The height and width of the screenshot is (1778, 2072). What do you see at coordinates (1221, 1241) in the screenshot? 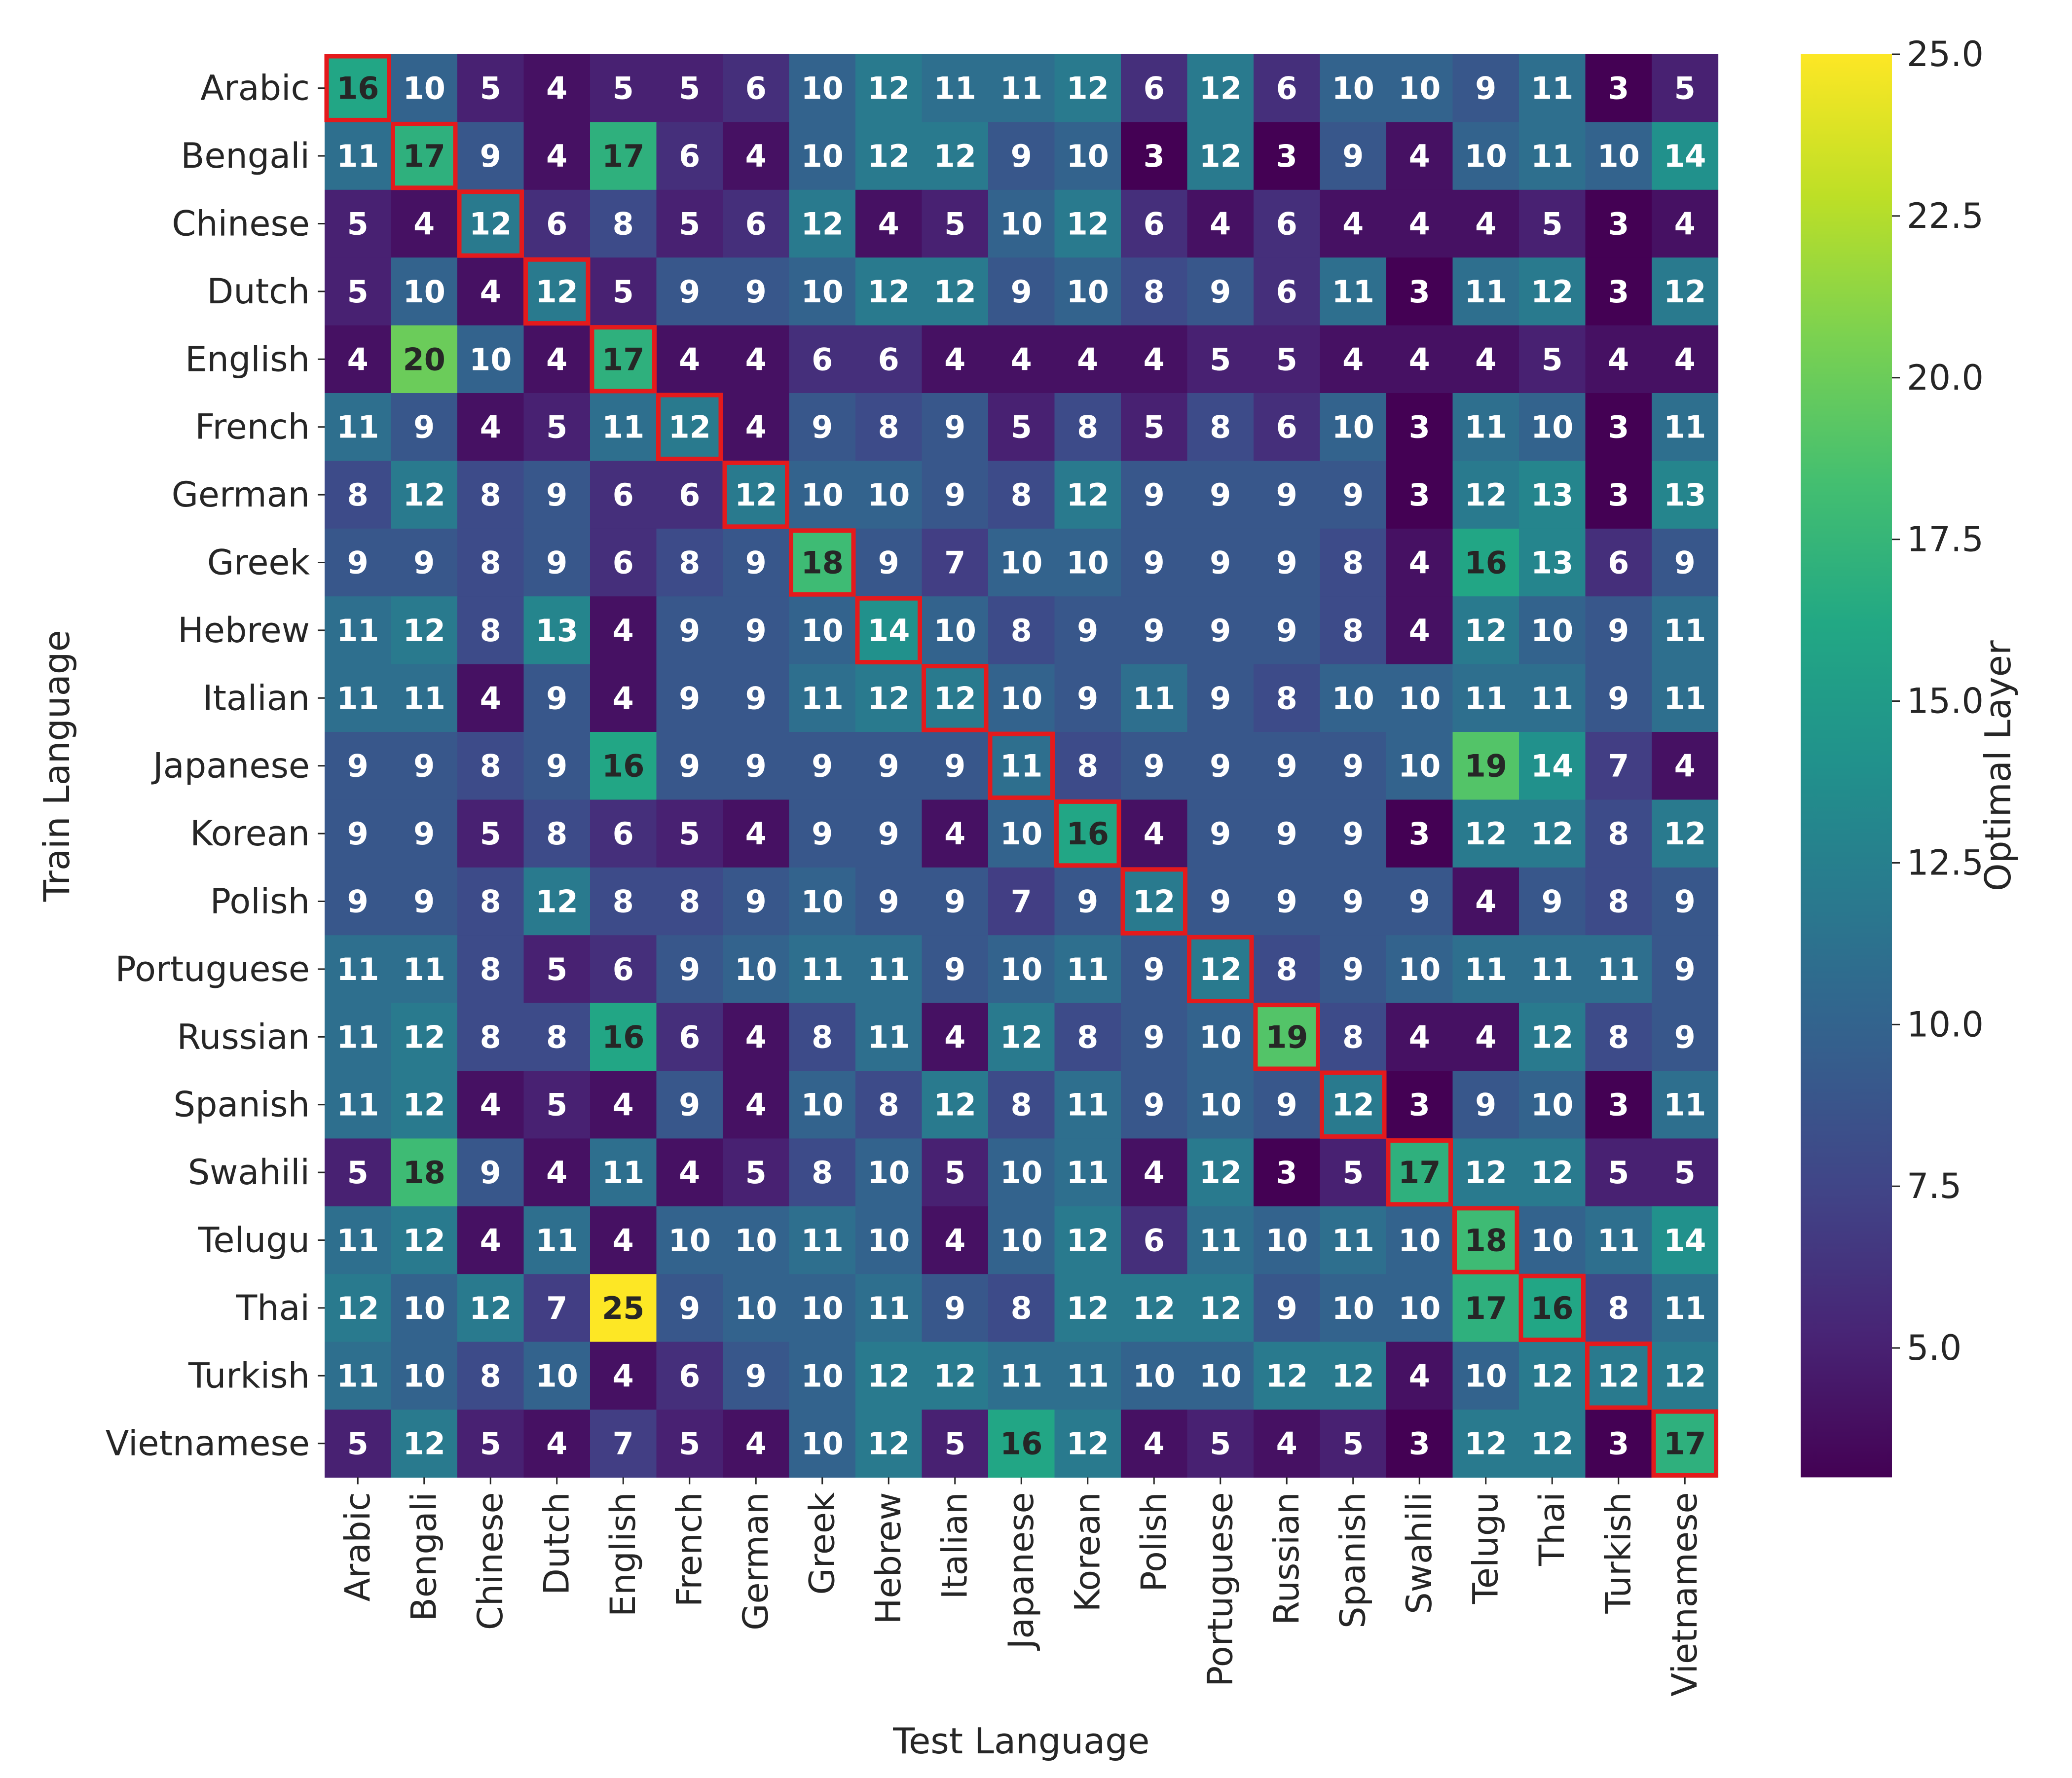
I see `cell-value-label: 11` at bounding box center [1221, 1241].